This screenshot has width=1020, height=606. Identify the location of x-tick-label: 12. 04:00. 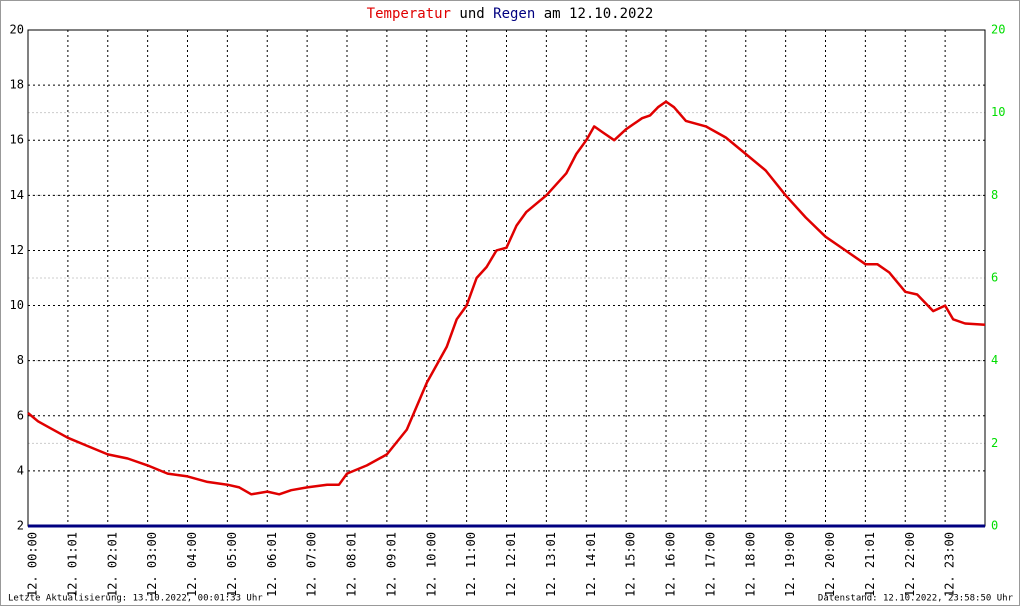
(192, 564).